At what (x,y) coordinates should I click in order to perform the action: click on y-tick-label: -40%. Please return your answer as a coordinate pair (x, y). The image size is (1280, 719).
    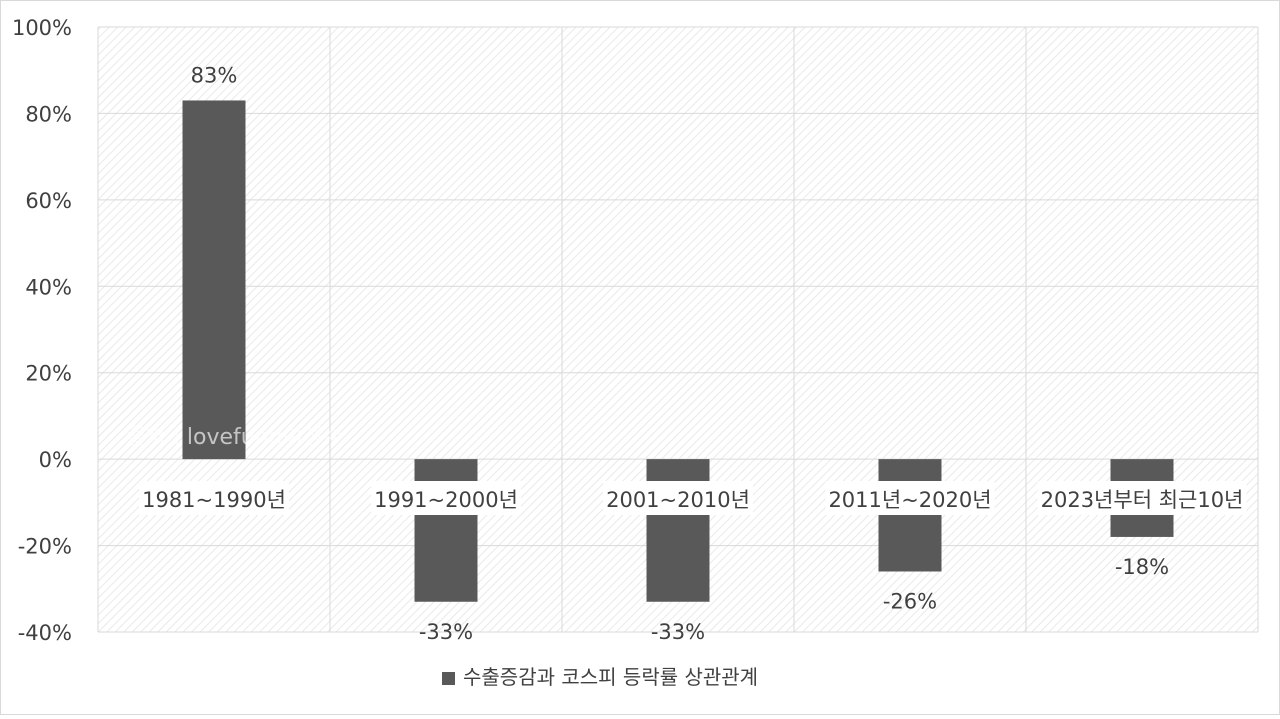
    Looking at the image, I should click on (45, 633).